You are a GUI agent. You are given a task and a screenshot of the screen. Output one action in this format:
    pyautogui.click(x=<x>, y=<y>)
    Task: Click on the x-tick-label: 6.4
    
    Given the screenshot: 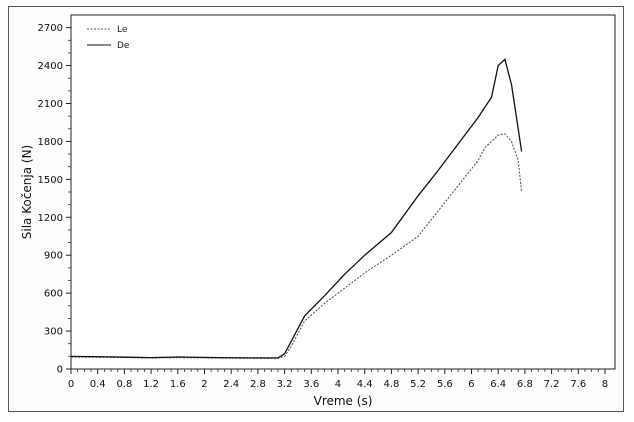 What is the action you would take?
    pyautogui.click(x=498, y=384)
    